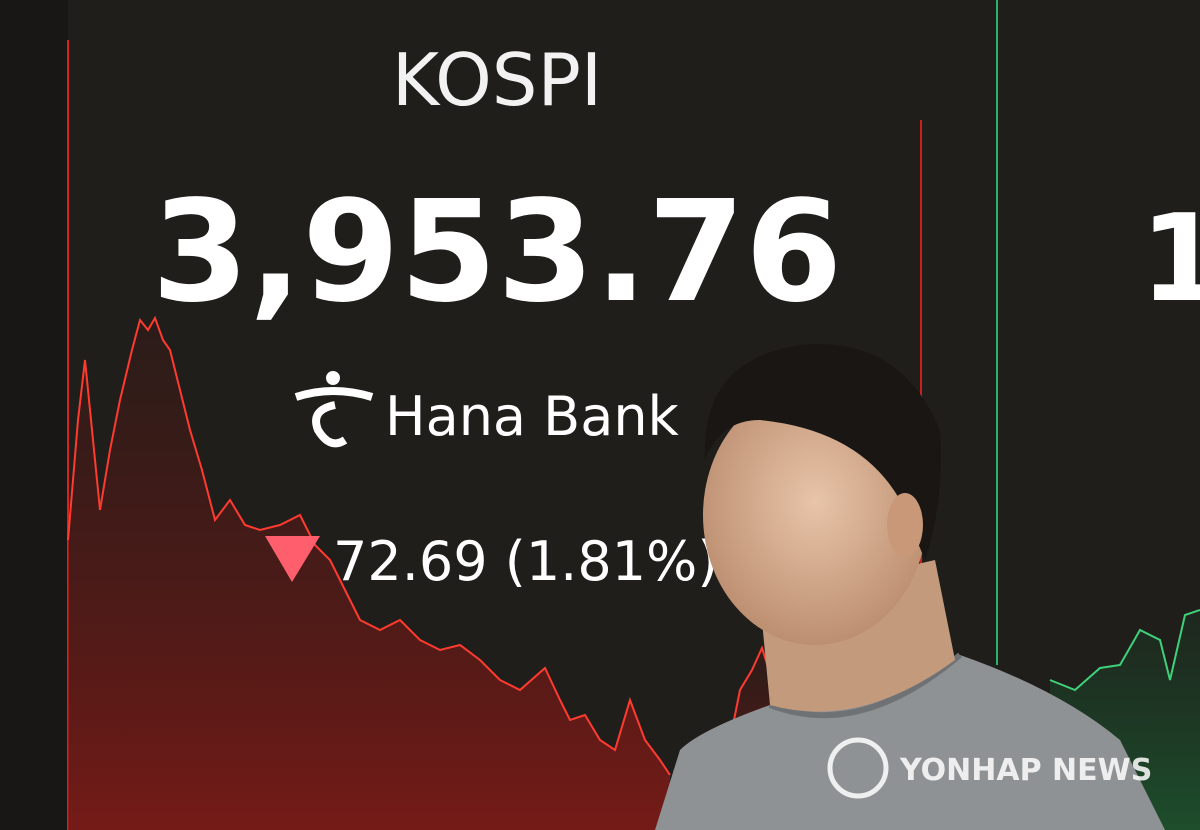 Image resolution: width=1200 pixels, height=830 pixels. I want to click on sponsor: Hana Bank, so click(532, 416).